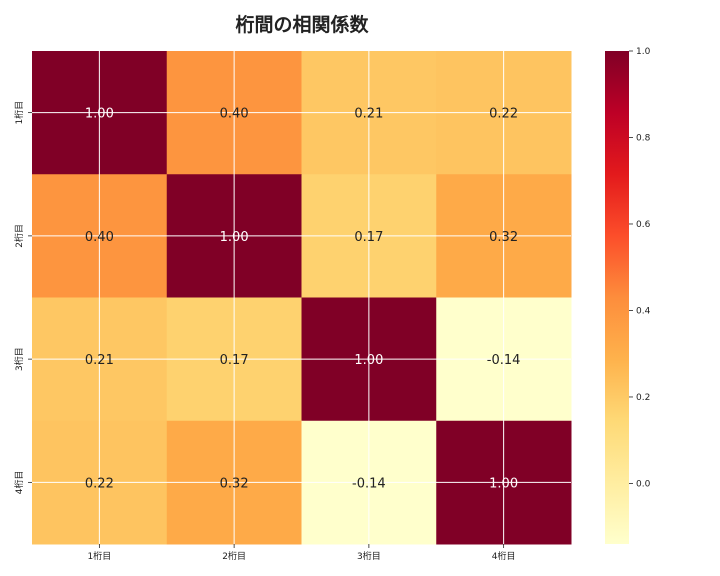 This screenshot has width=720, height=576. What do you see at coordinates (643, 484) in the screenshot?
I see `colorbar-tick-label: 0.0` at bounding box center [643, 484].